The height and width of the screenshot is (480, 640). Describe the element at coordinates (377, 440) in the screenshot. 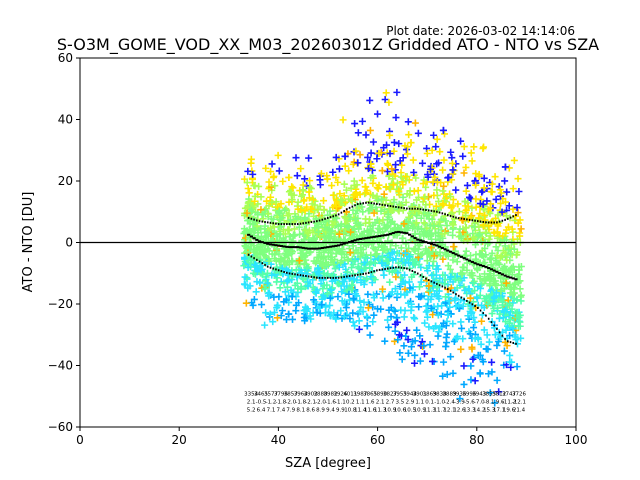

I see `x-tick-label: 60` at that location.